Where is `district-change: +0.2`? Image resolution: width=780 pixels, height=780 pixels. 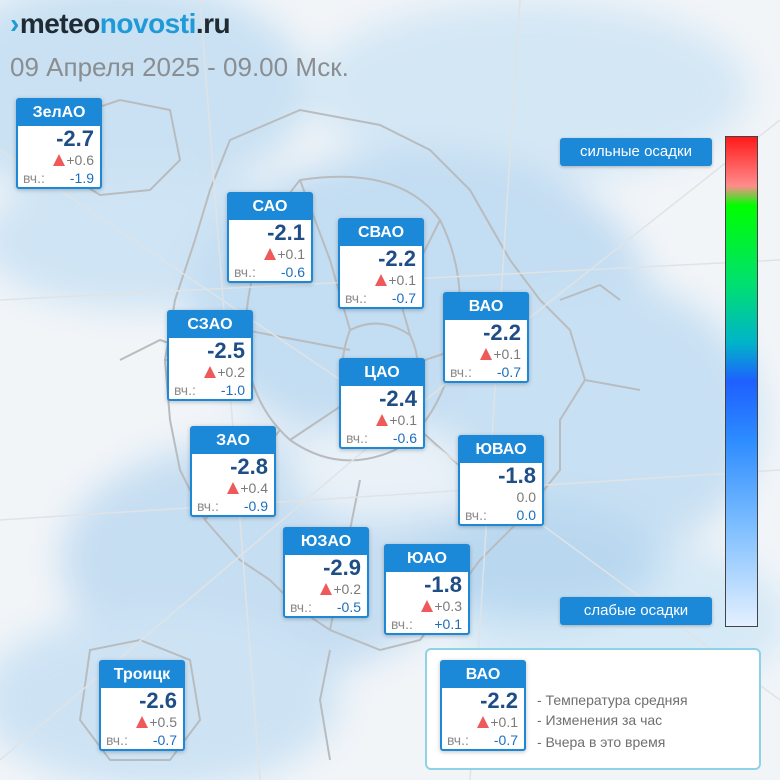
district-change: +0.2 is located at coordinates (210, 372).